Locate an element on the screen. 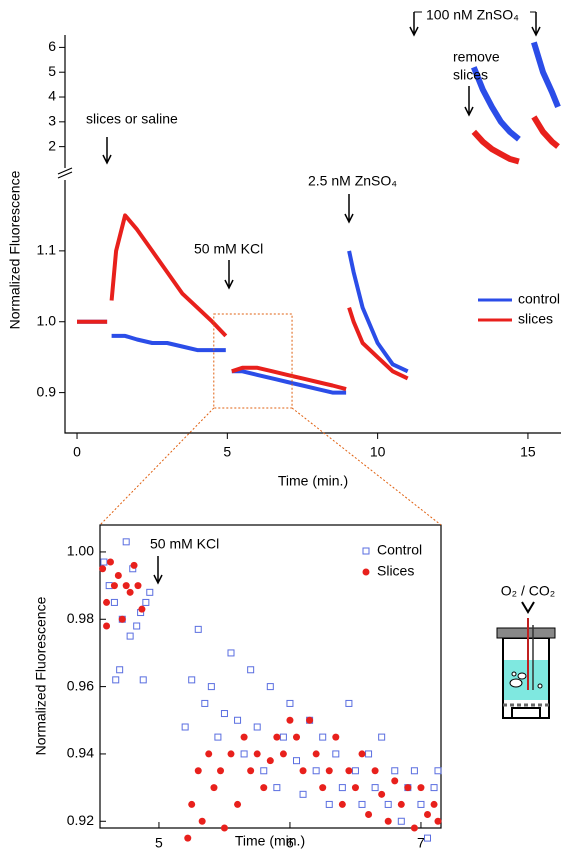 This screenshot has height=853, width=573. x-tick-label: 6 is located at coordinates (290, 843).